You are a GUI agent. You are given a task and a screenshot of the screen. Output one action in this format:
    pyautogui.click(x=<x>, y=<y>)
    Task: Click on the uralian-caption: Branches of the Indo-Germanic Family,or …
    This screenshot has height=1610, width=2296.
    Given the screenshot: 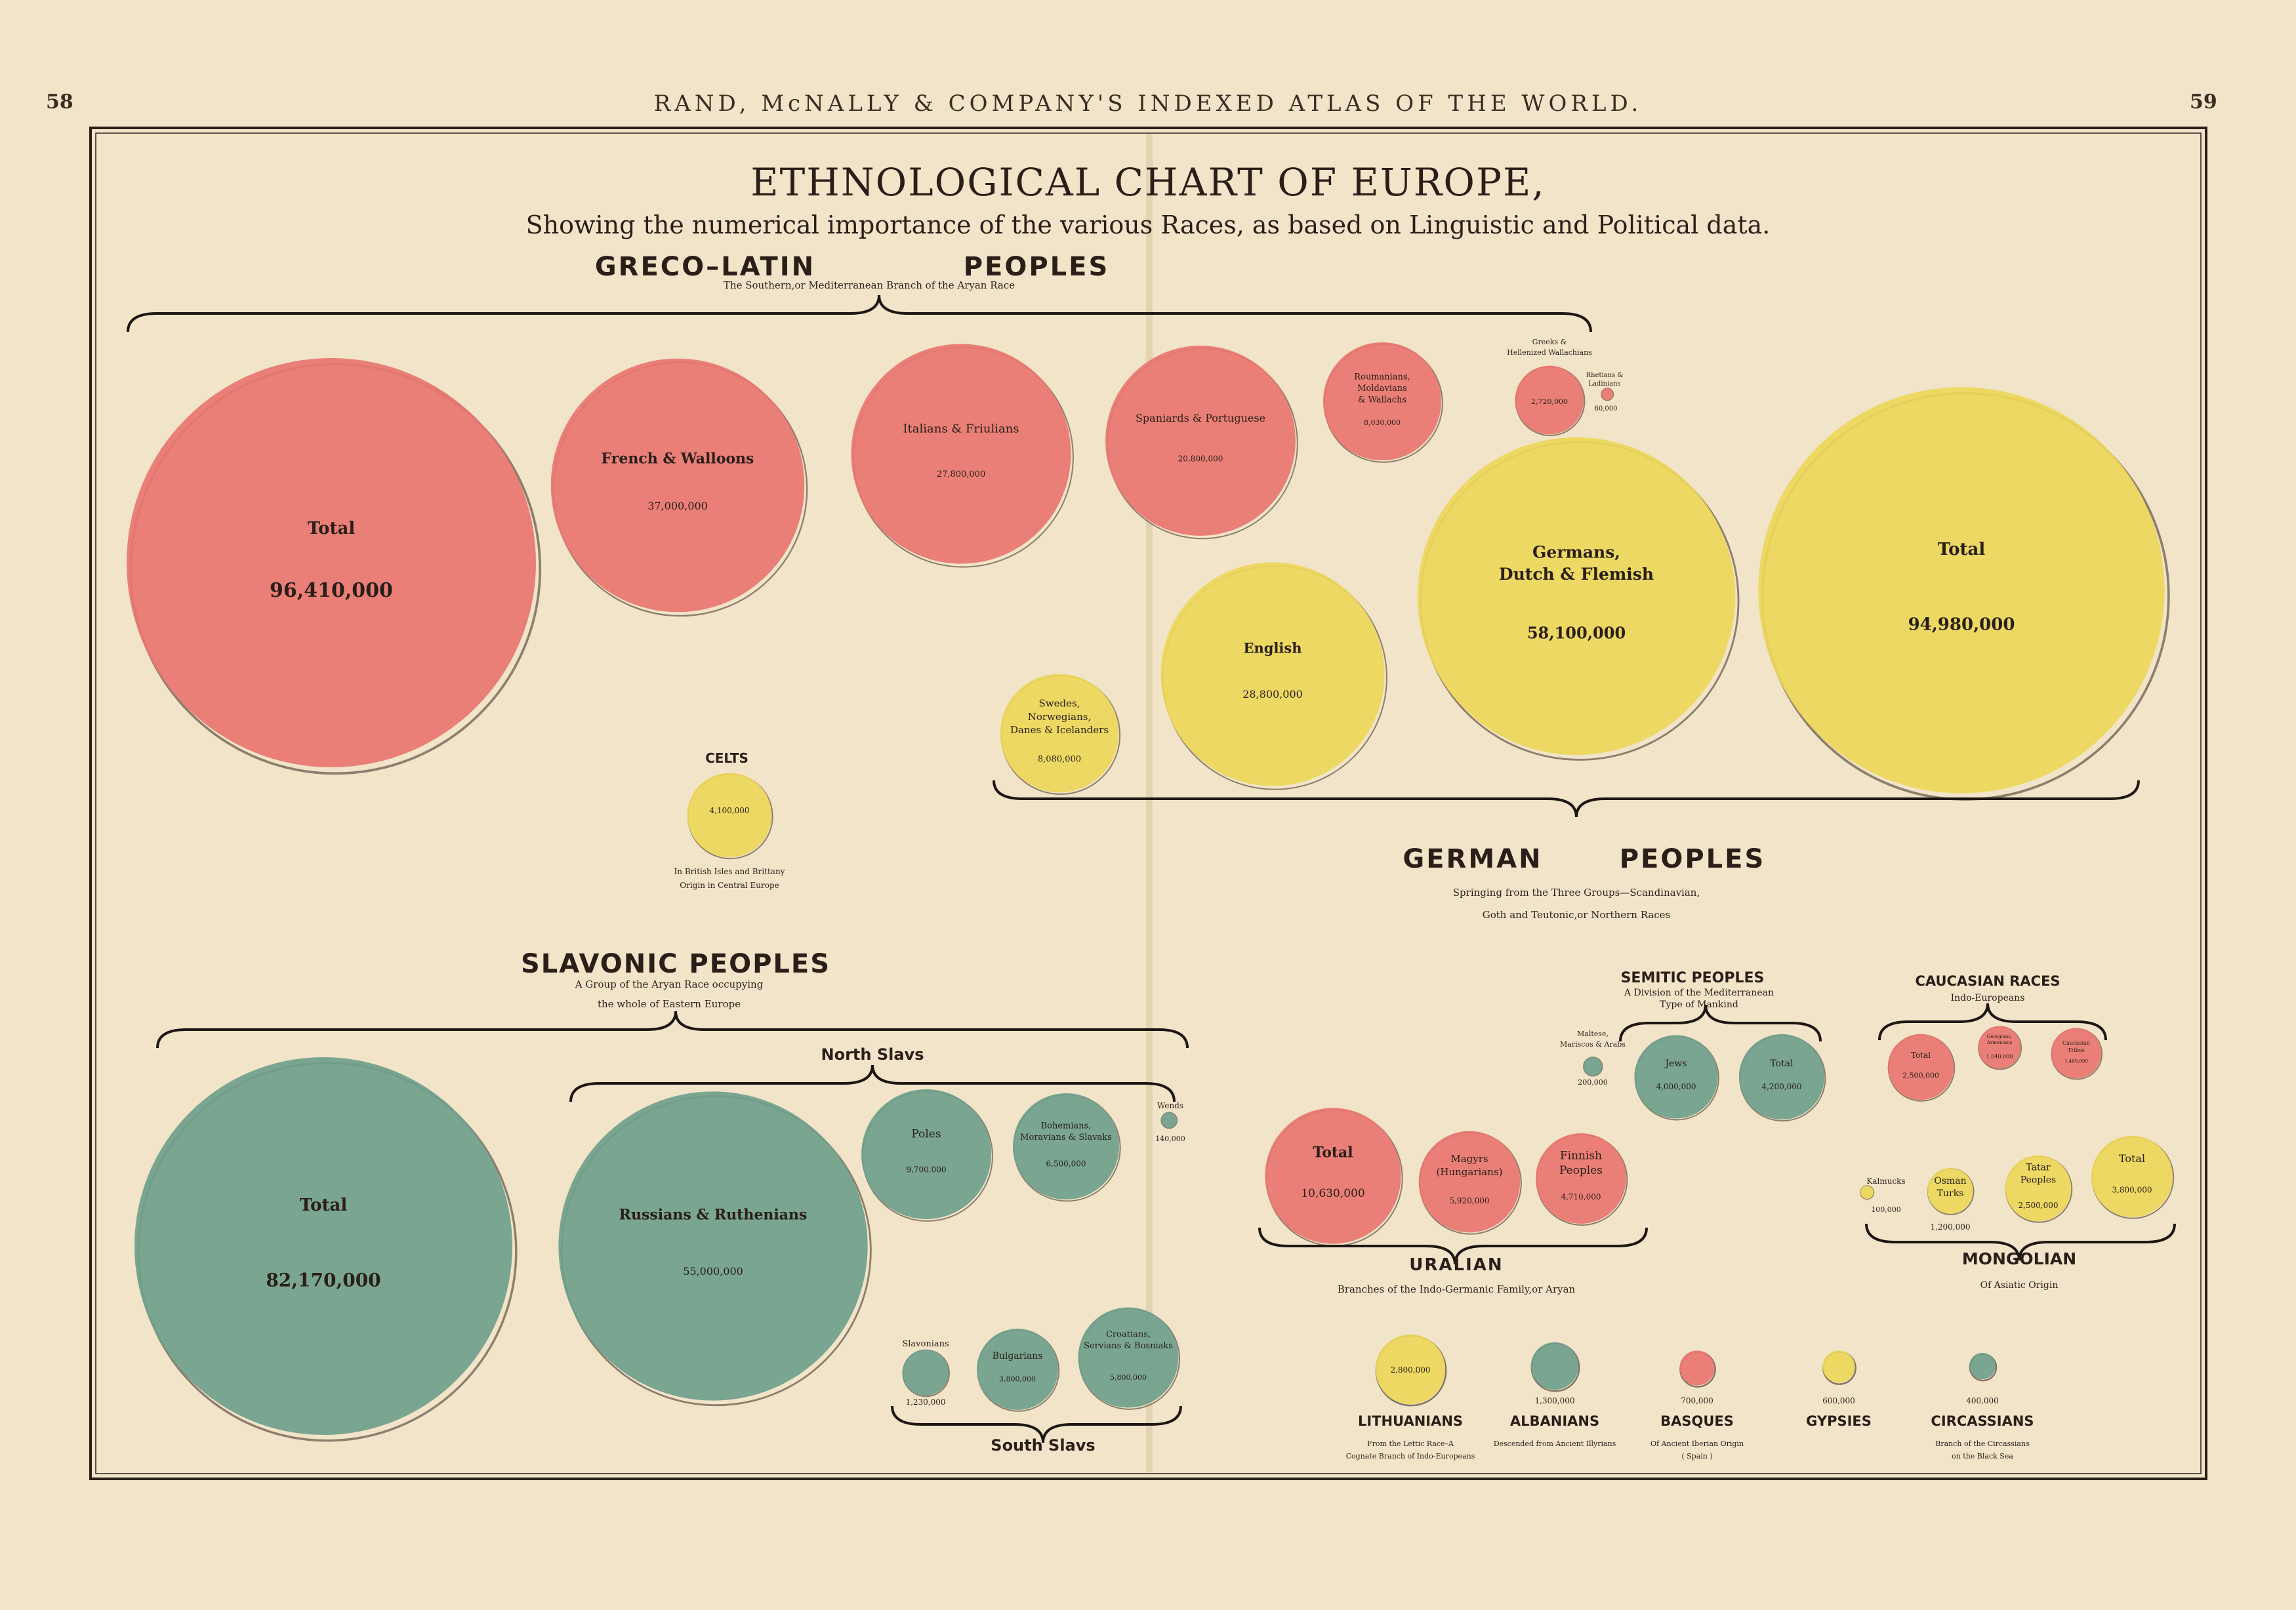 What is the action you would take?
    pyautogui.click(x=1457, y=1289)
    